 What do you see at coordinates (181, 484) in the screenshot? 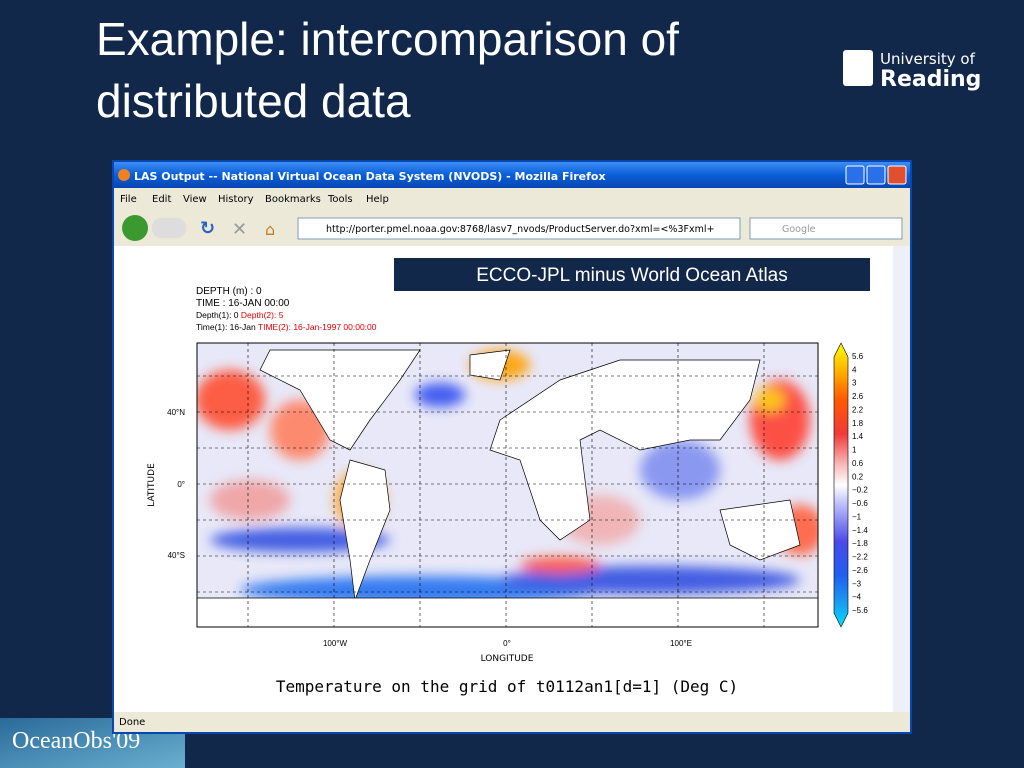
I see `y-tick-label: 0°` at bounding box center [181, 484].